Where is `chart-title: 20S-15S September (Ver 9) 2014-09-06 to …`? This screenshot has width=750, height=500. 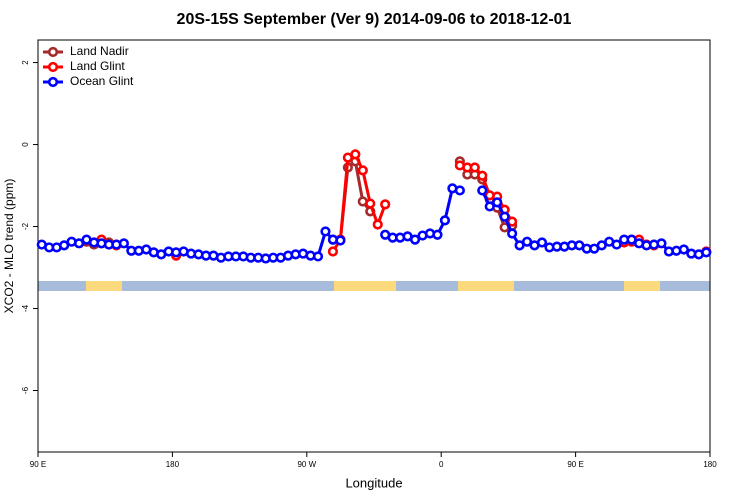 chart-title: 20S-15S September (Ver 9) 2014-09-06 to … is located at coordinates (374, 19).